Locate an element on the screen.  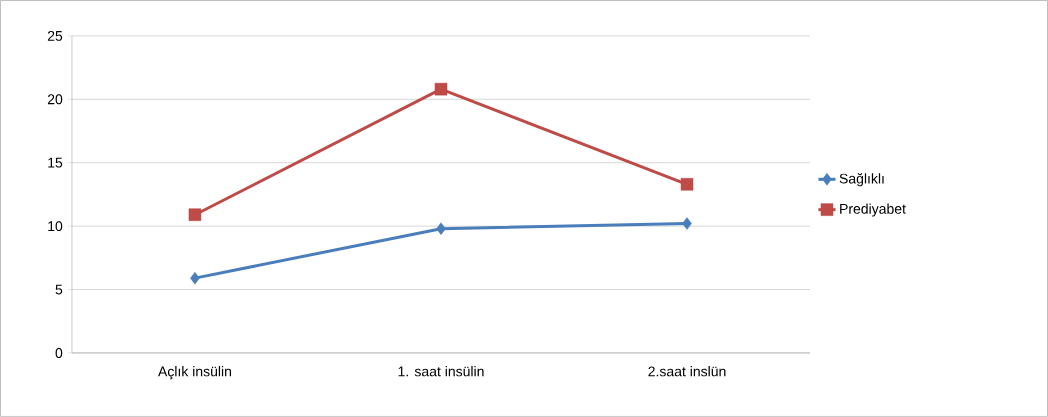
y-tick-label: 25 is located at coordinates (55, 36).